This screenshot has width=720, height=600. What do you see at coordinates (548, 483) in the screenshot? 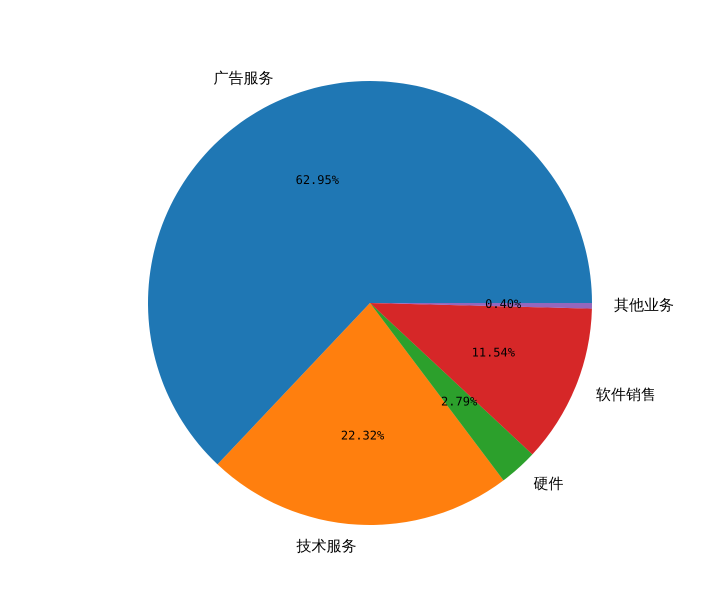
I see `slice-label: 硬件` at bounding box center [548, 483].